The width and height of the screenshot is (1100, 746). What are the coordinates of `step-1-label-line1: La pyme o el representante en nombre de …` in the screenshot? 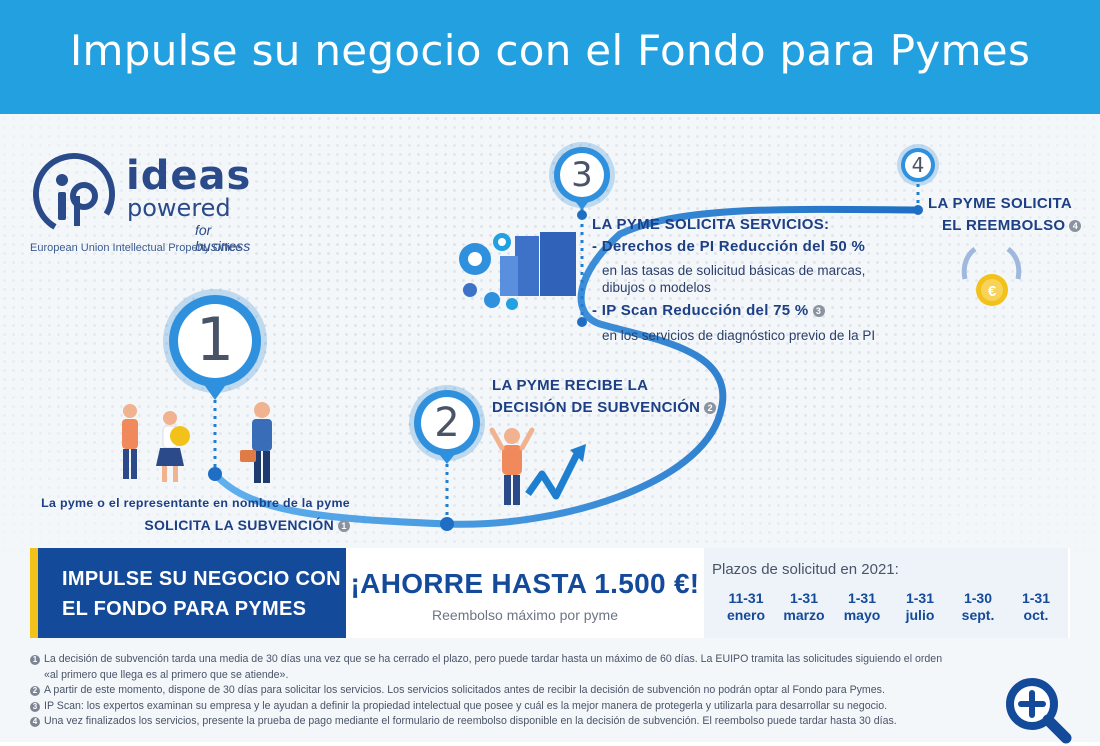 It's located at (195, 503).